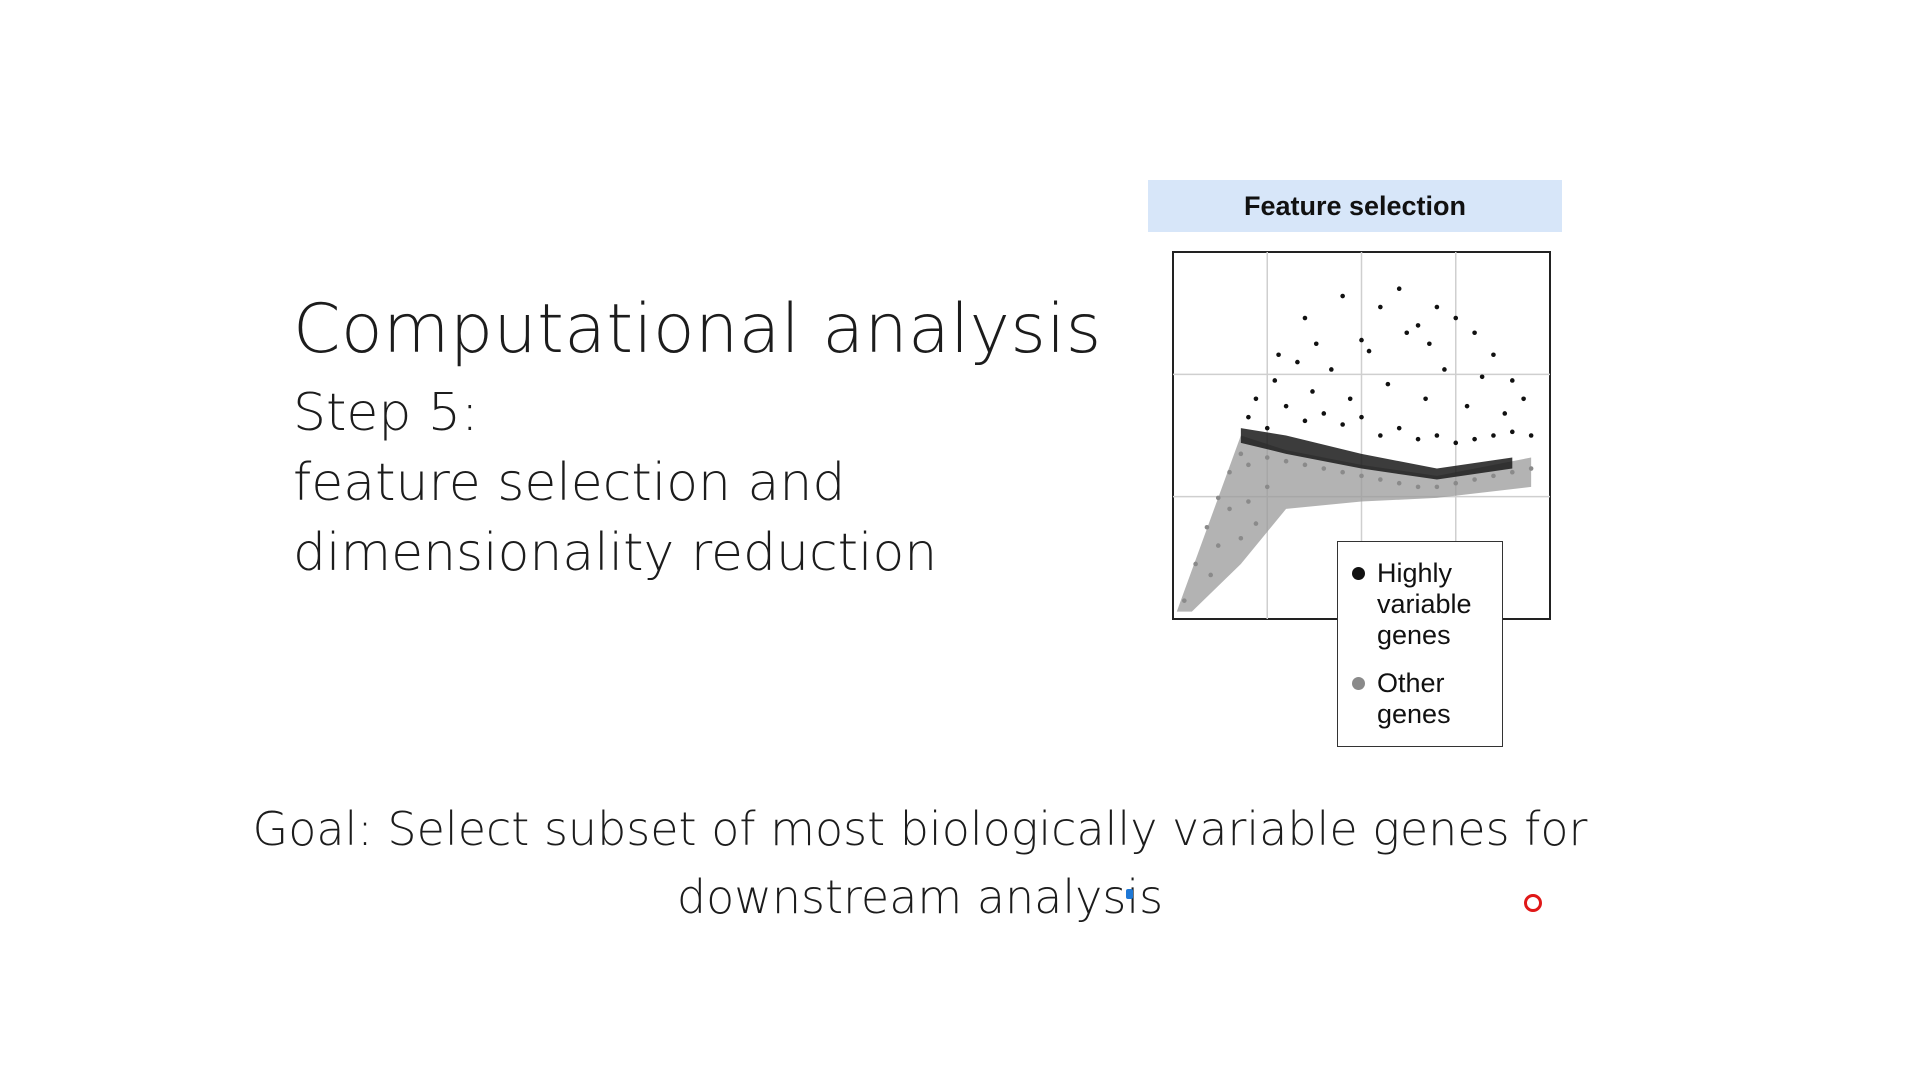 This screenshot has height=1080, width=1920. Describe the element at coordinates (1424, 604) in the screenshot. I see `legend-label: variable` at that location.